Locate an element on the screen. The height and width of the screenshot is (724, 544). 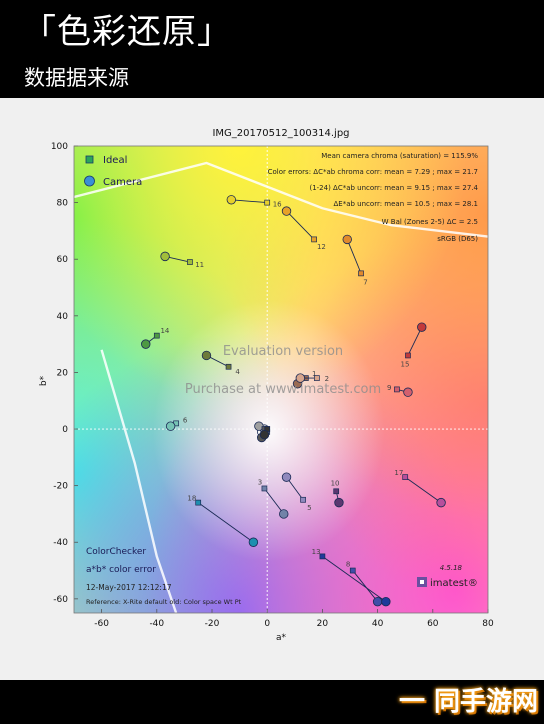
patch-label-18: 18 is located at coordinates (191, 498).